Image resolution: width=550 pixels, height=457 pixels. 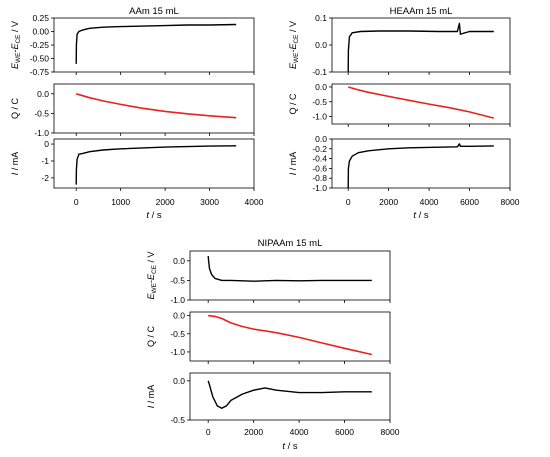 I want to click on chart2-xtick-label: 8000, so click(x=510, y=202).